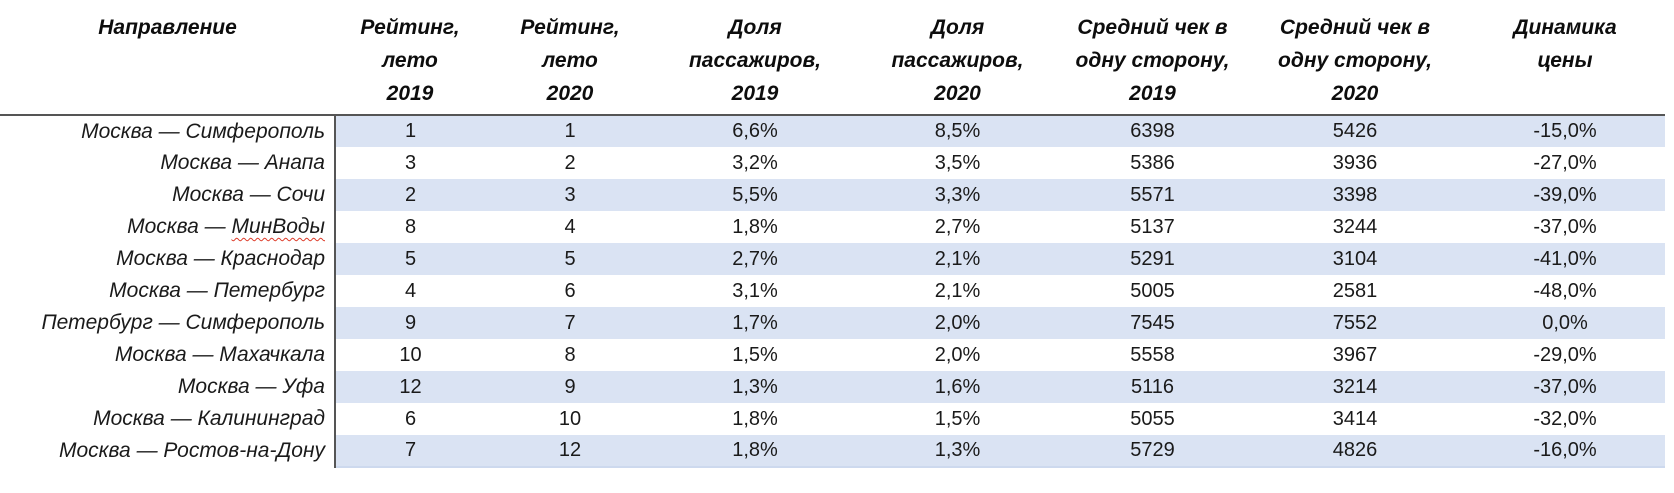  What do you see at coordinates (168, 259) in the screenshot?
I see `route-cell: Москва — Краснодар` at bounding box center [168, 259].